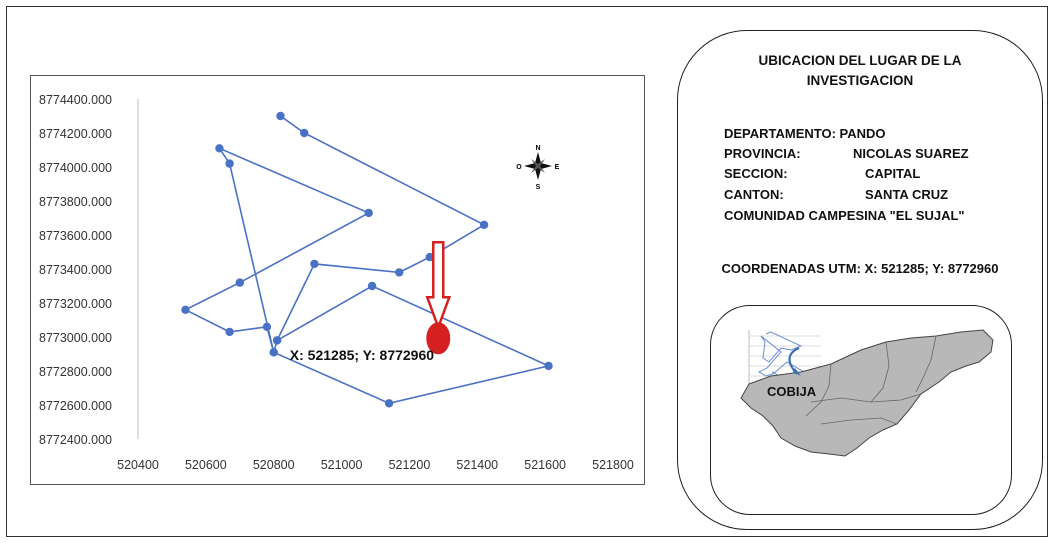  I want to click on compass-west: O, so click(519, 167).